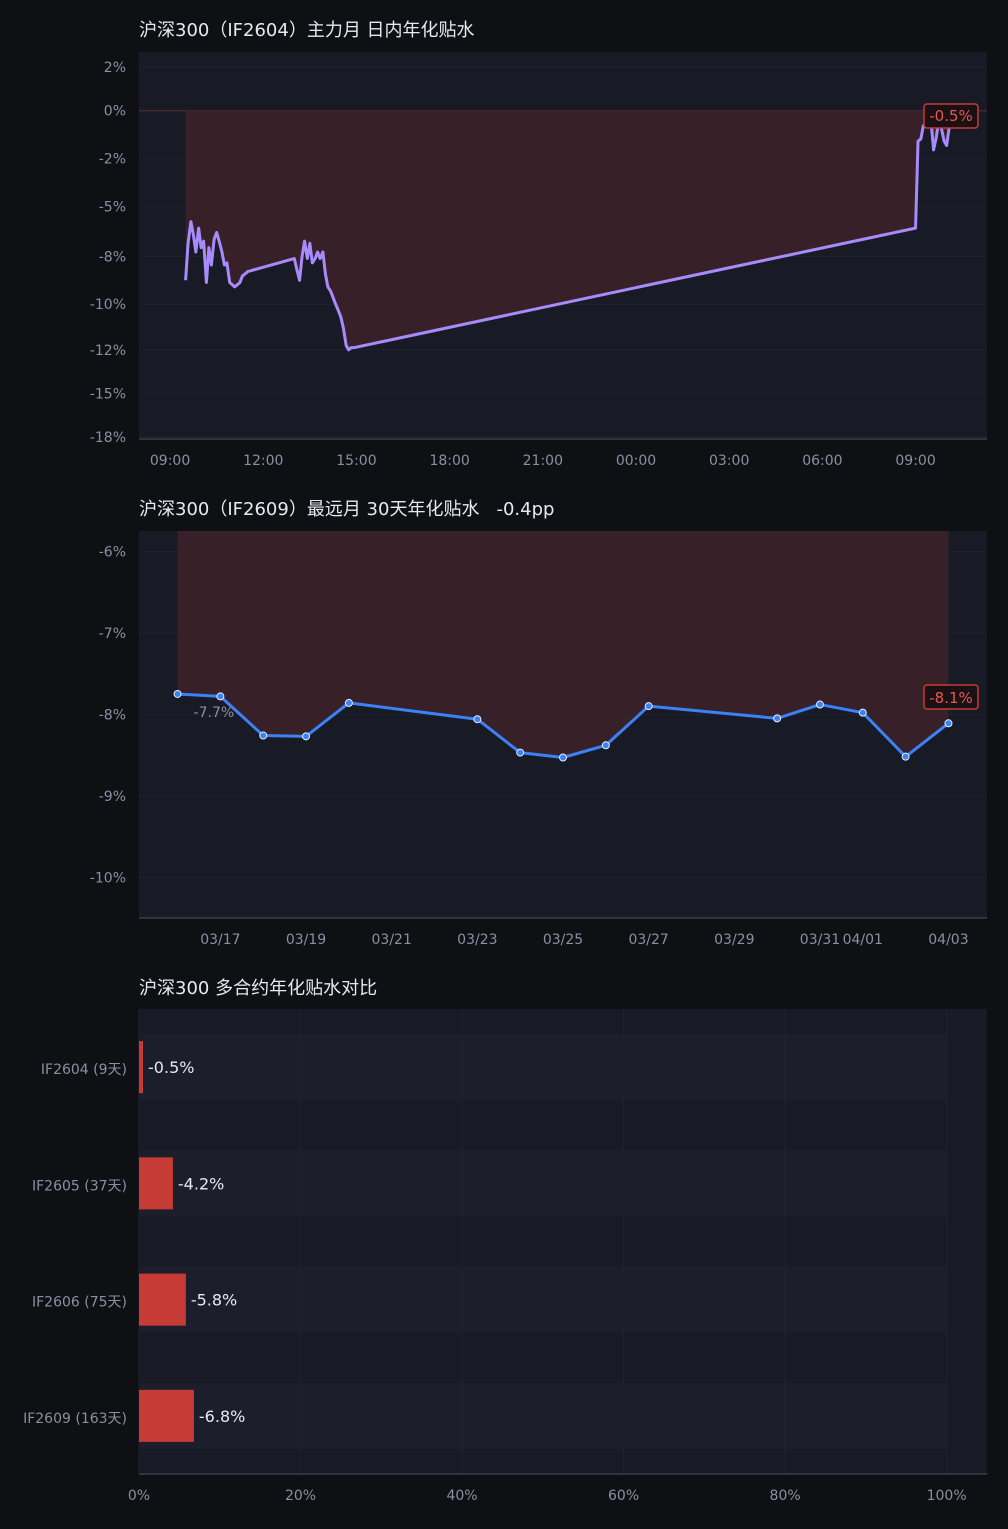  Describe the element at coordinates (734, 940) in the screenshot. I see `x-tick-label: 03/29` at that location.